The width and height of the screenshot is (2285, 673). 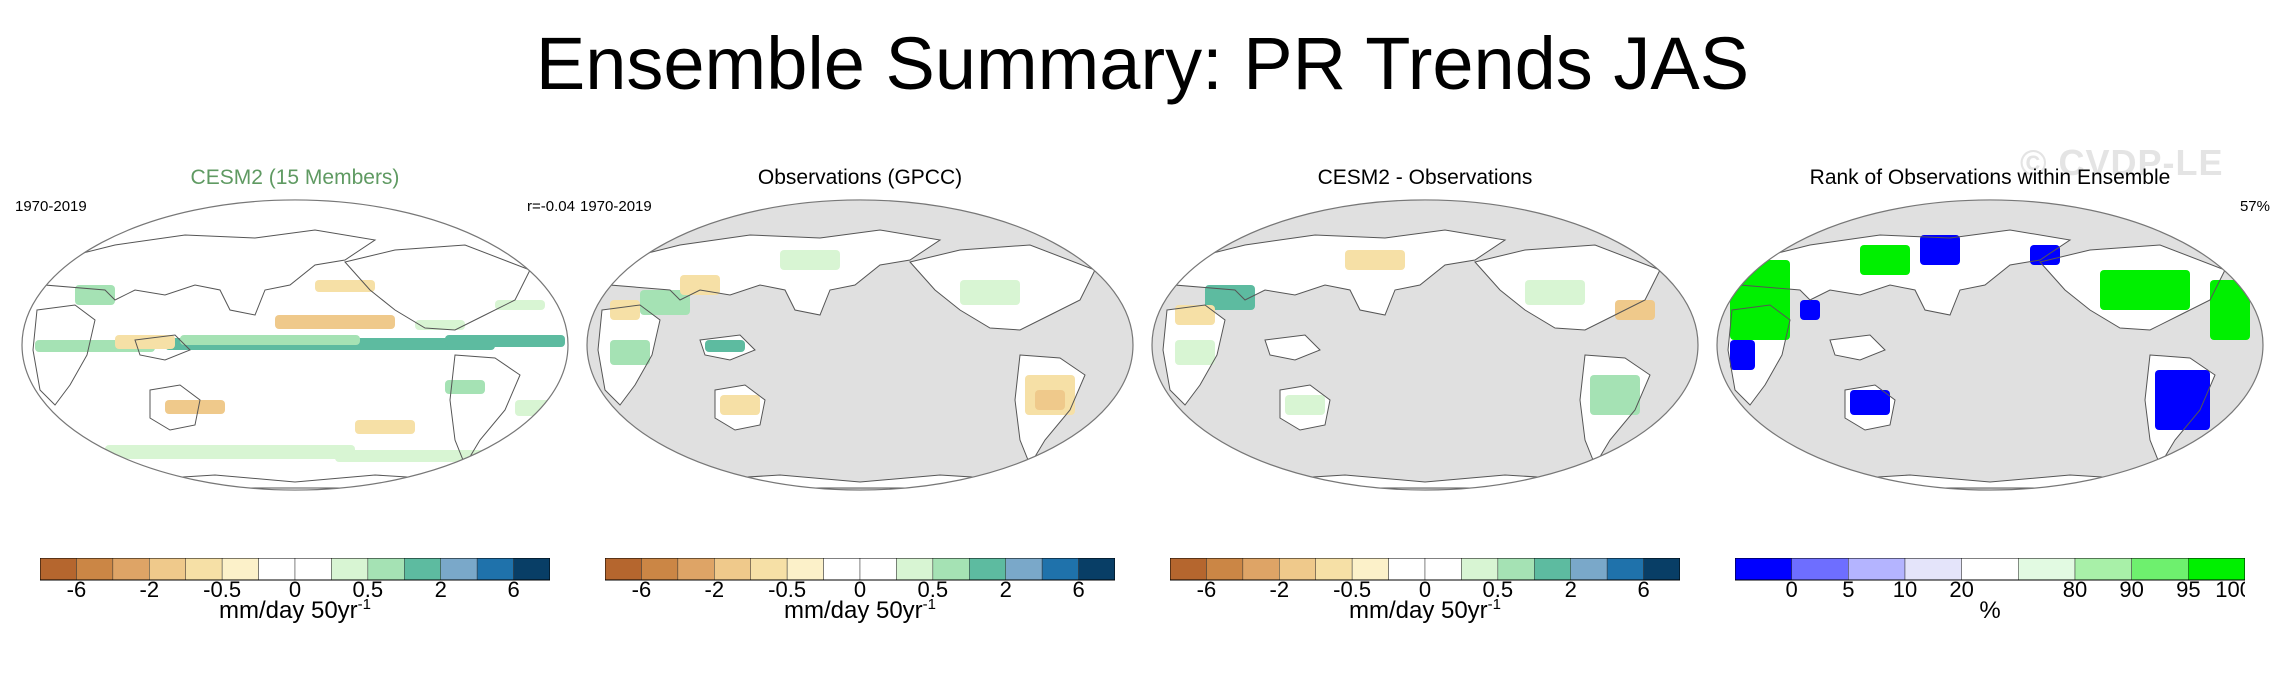 I want to click on map-observations, so click(x=860, y=345).